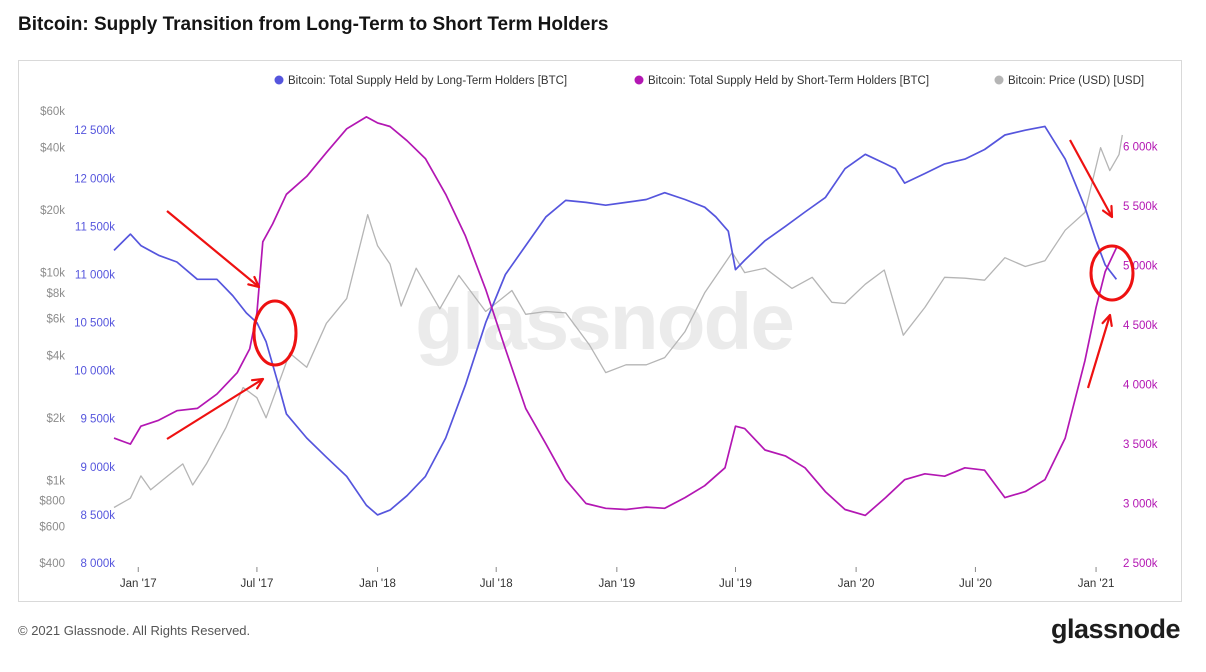 The image size is (1206, 672). Describe the element at coordinates (55, 356) in the screenshot. I see `price-tick-label: $4k` at that location.